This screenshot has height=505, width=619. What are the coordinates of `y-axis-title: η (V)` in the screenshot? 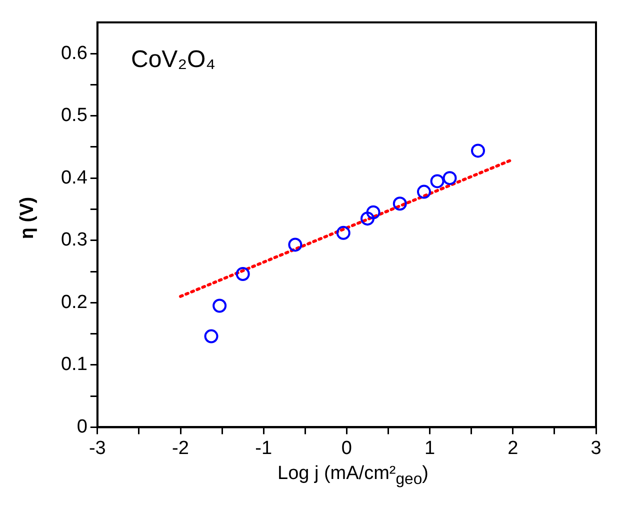 It's located at (28, 218).